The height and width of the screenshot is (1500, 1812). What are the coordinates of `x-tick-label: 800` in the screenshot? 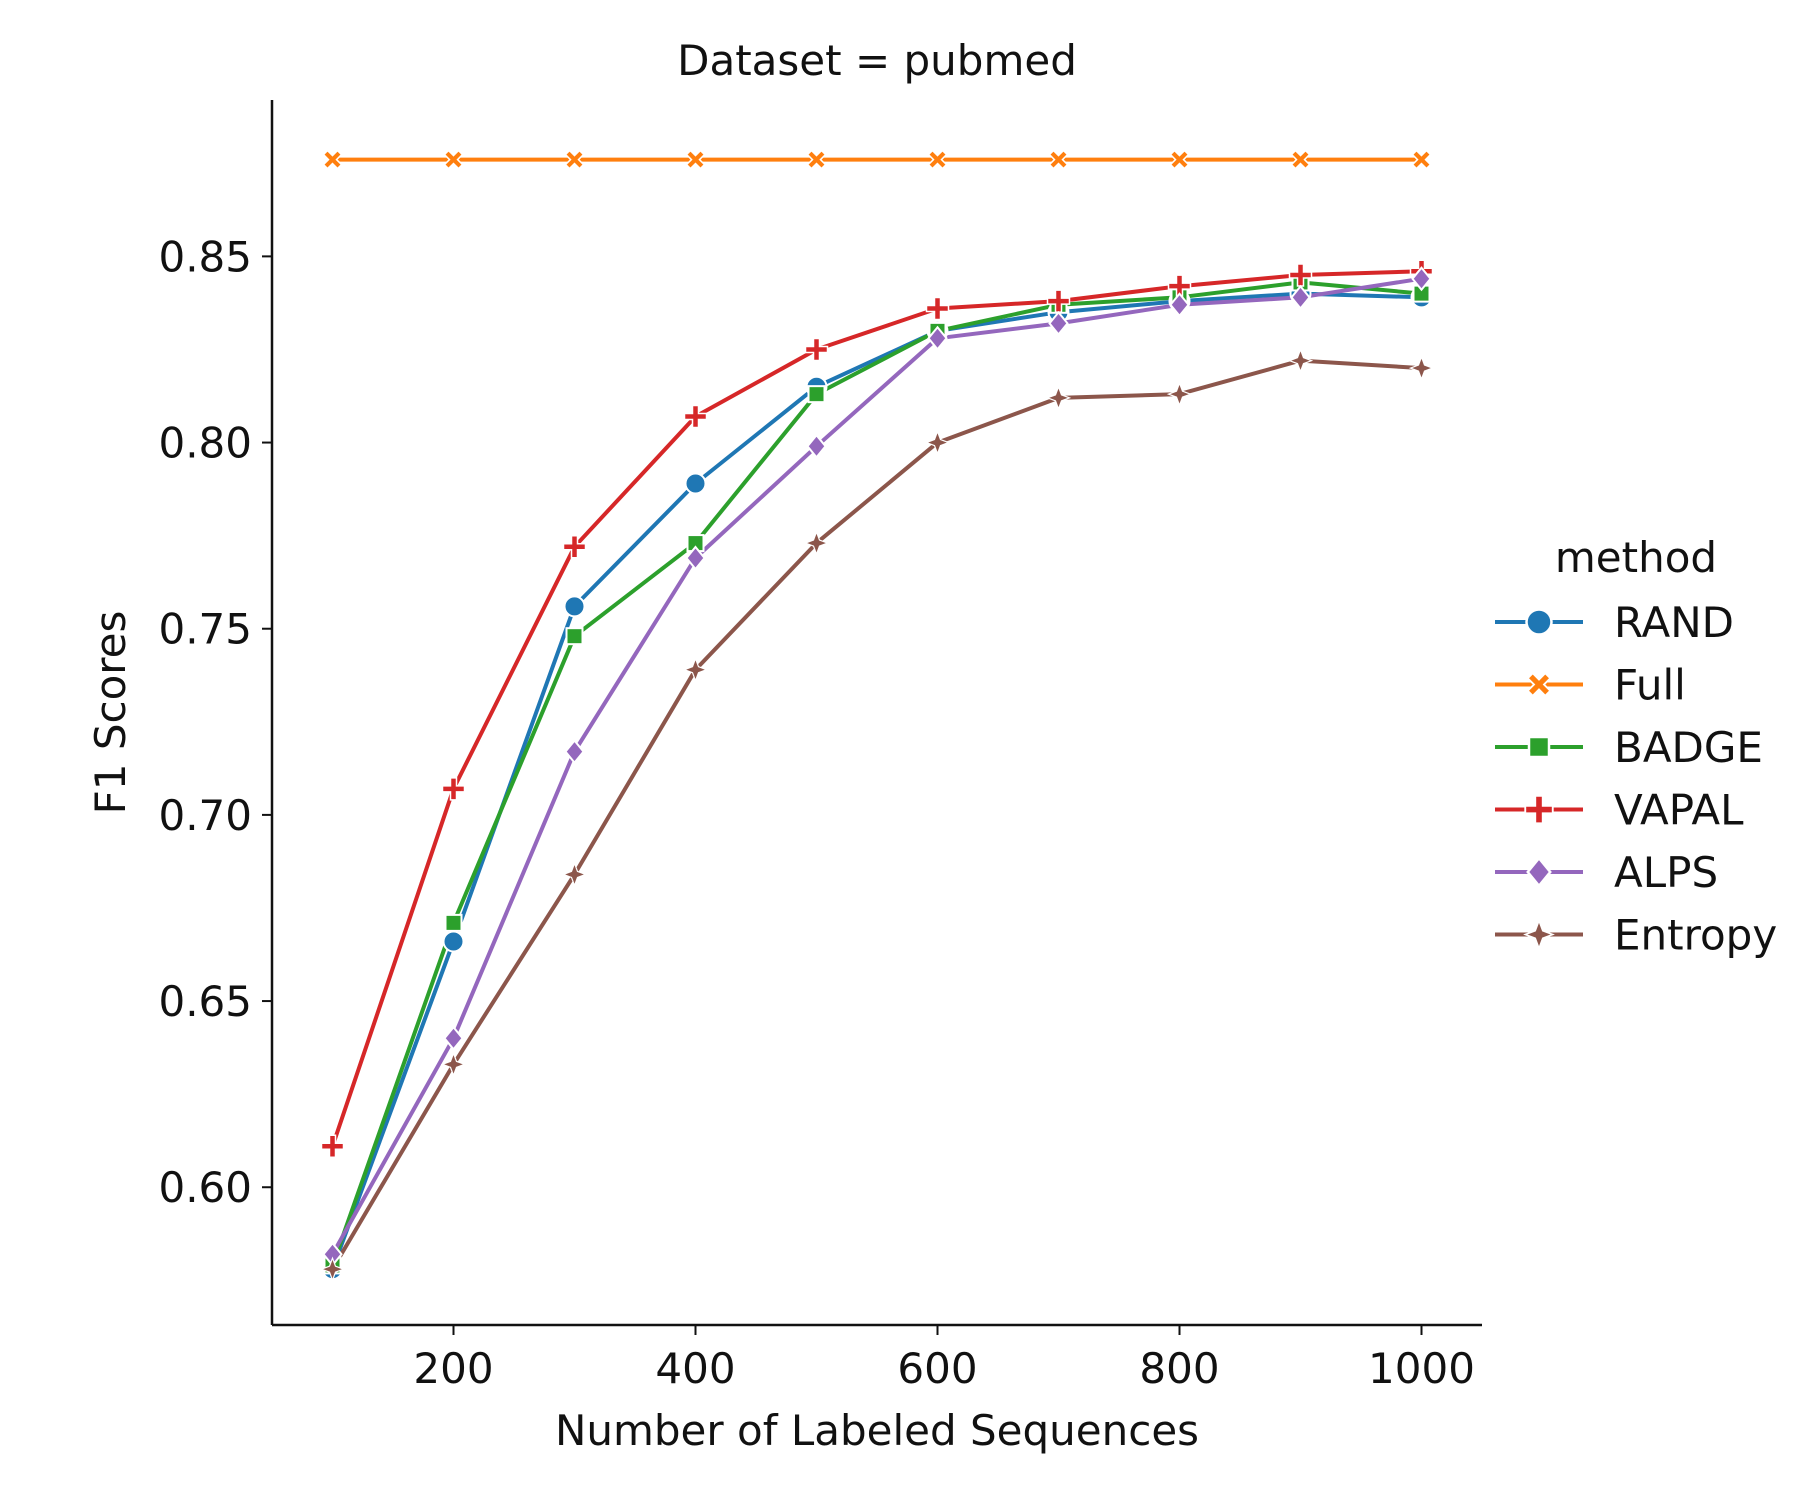 It's located at (1179, 1368).